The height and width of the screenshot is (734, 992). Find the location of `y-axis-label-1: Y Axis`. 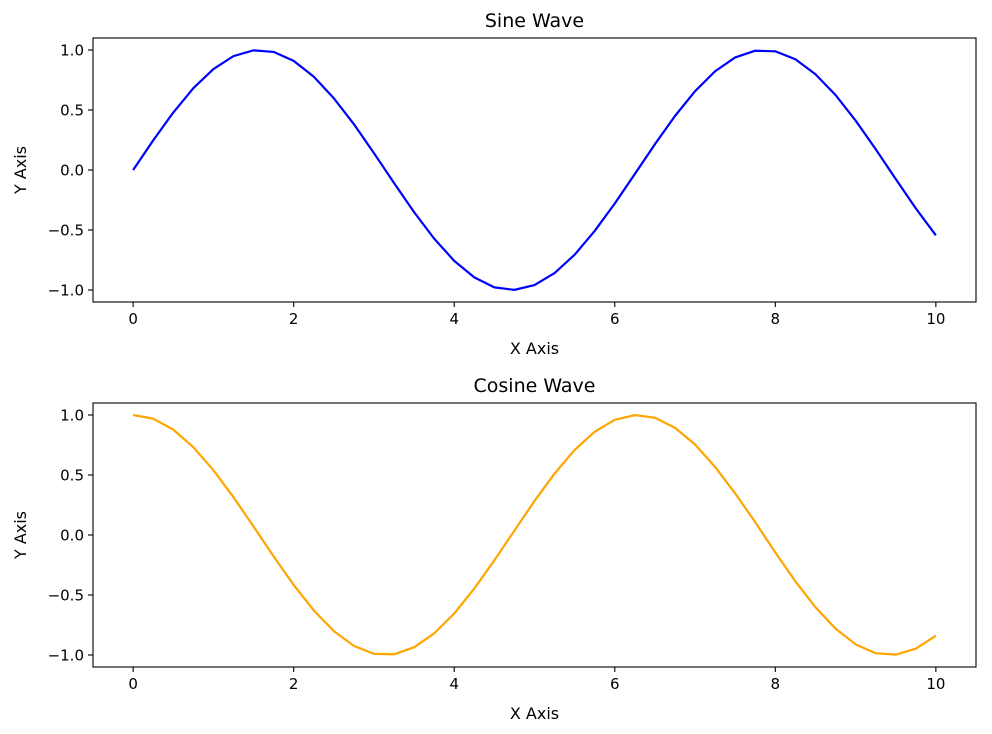

y-axis-label-1: Y Axis is located at coordinates (20, 535).